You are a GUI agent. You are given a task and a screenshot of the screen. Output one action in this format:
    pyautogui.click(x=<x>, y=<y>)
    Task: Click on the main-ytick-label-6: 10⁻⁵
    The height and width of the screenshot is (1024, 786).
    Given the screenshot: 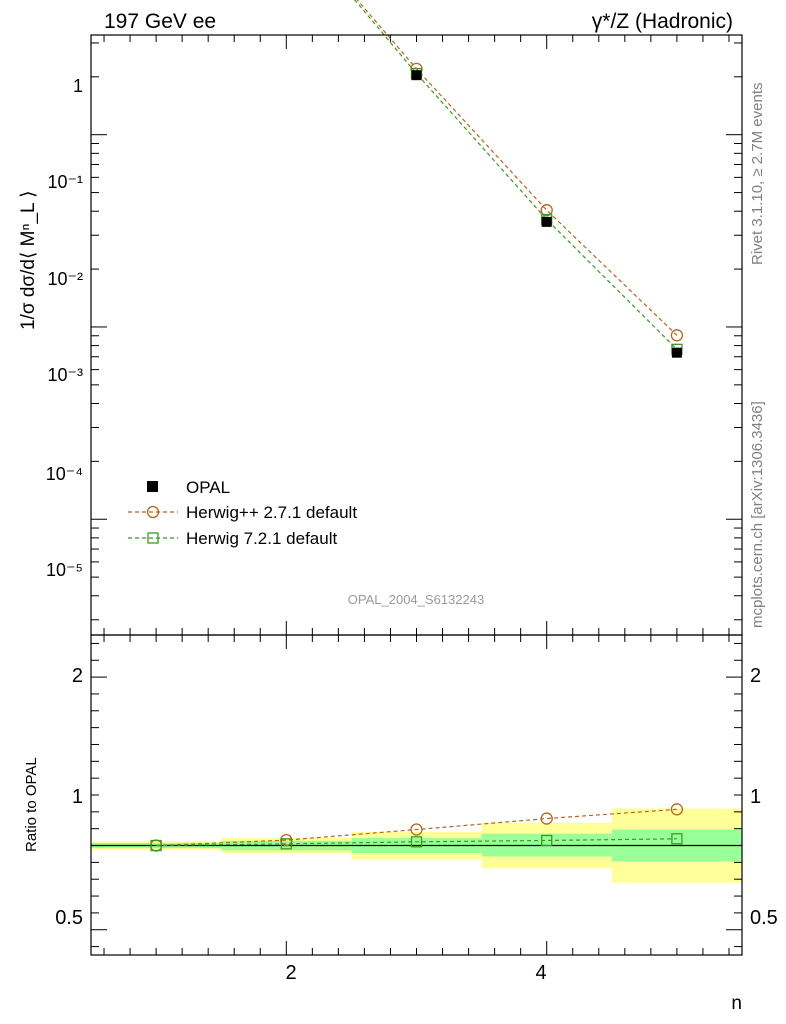 What is the action you would take?
    pyautogui.click(x=64, y=570)
    